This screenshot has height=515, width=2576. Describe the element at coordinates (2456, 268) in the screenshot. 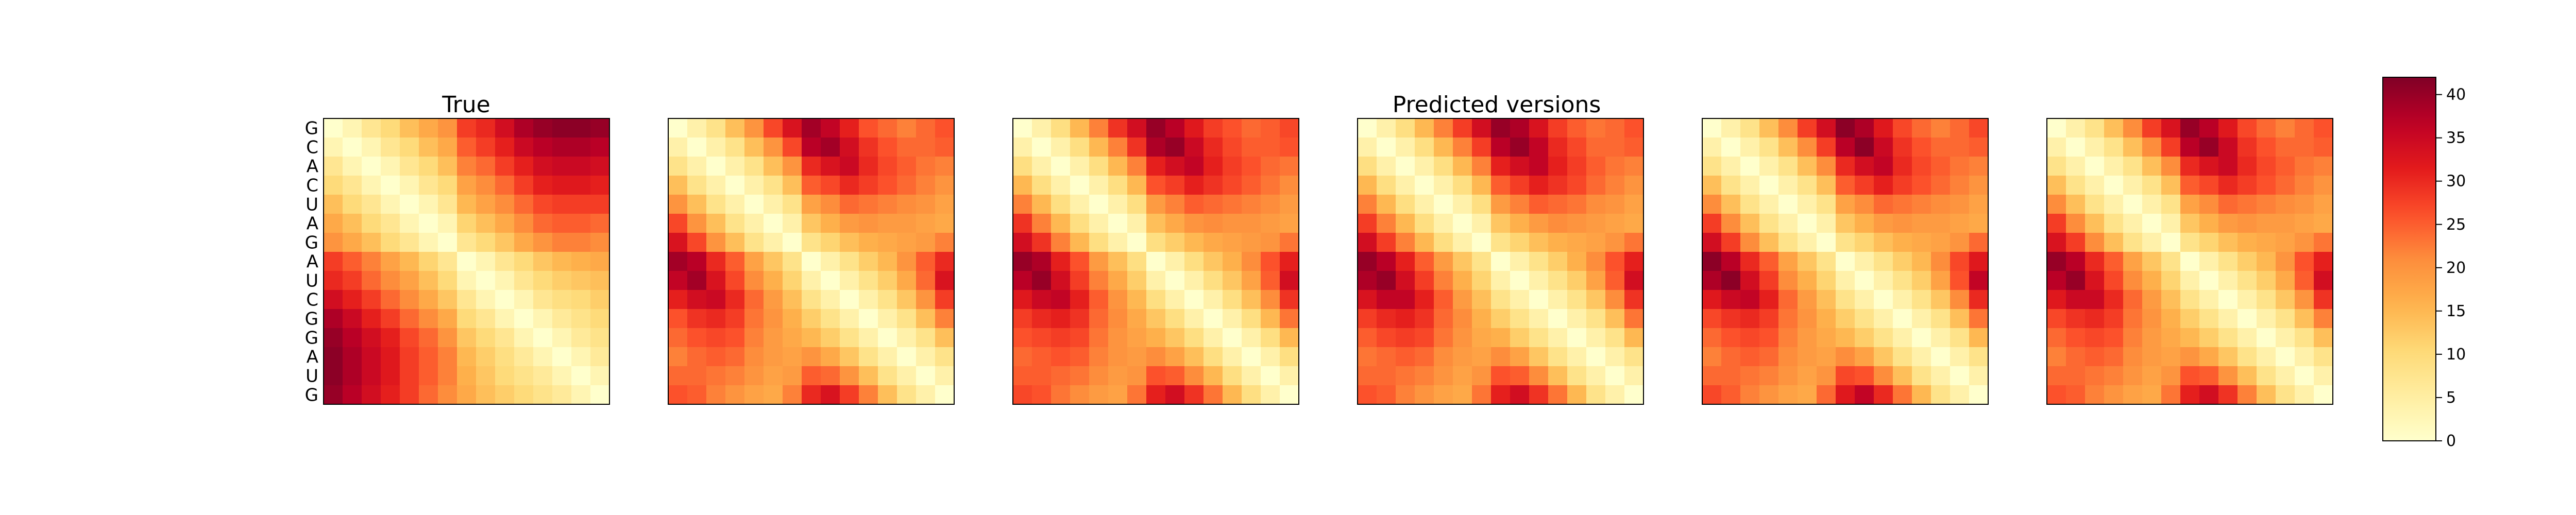

I see `colorbar-tick-label: 20` at that location.